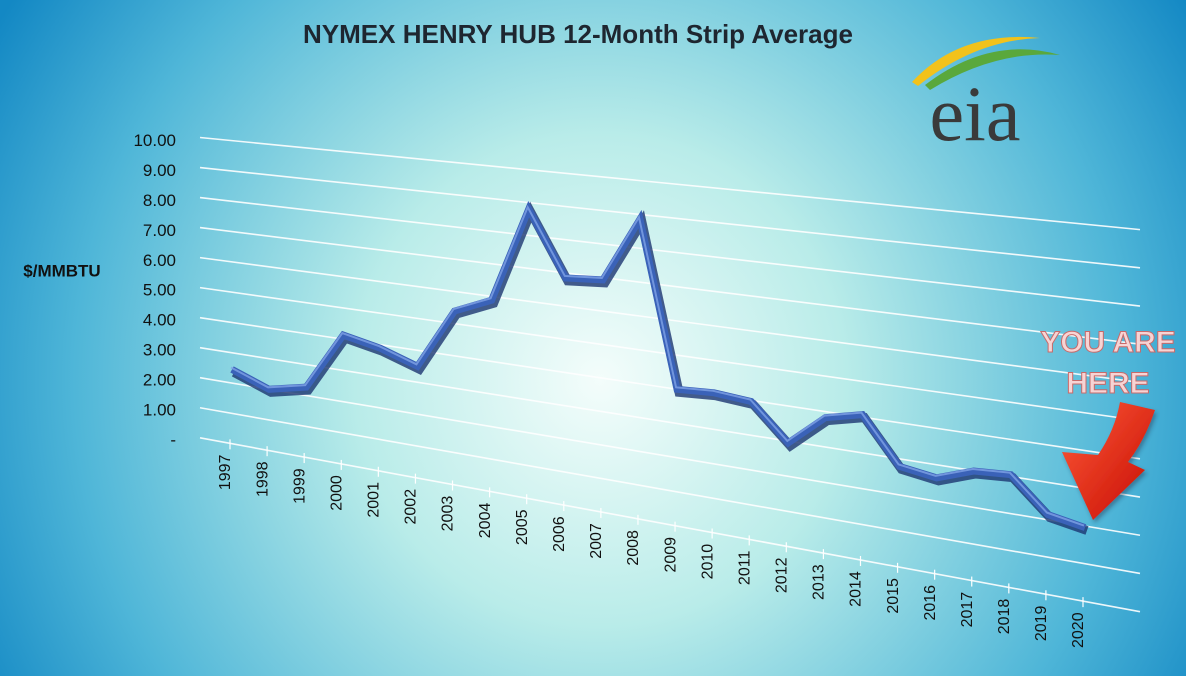 This screenshot has height=676, width=1186. What do you see at coordinates (448, 514) in the screenshot?
I see `x-tick-label: 2003` at bounding box center [448, 514].